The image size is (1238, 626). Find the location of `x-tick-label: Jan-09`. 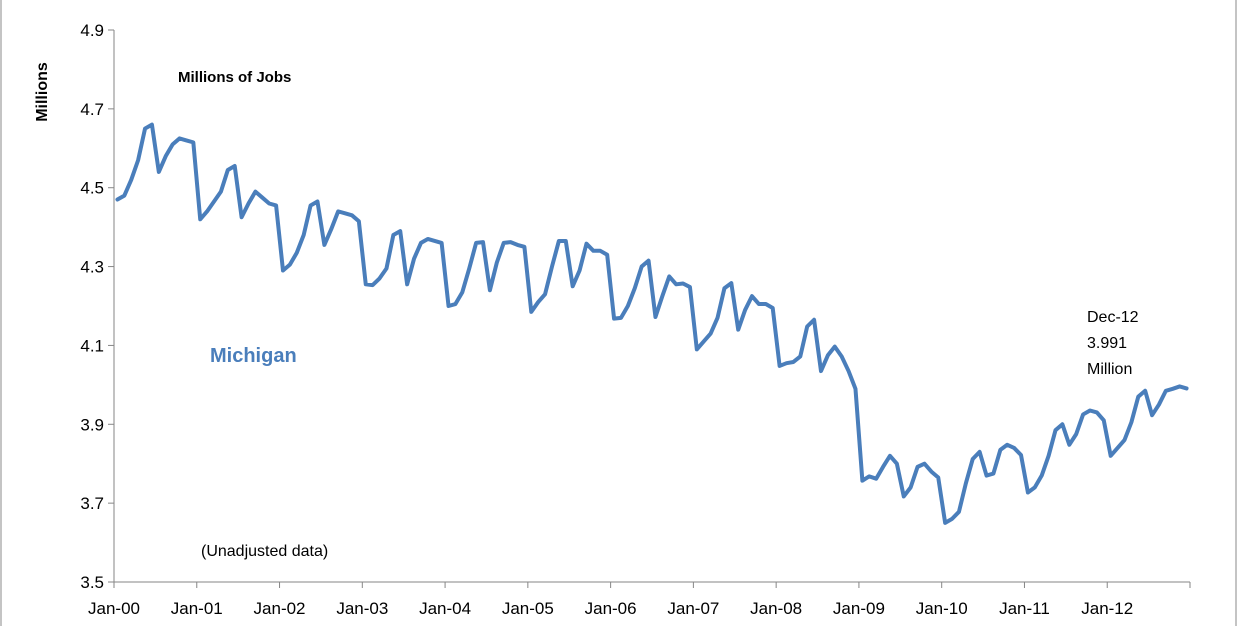

x-tick-label: Jan-09 is located at coordinates (859, 608).